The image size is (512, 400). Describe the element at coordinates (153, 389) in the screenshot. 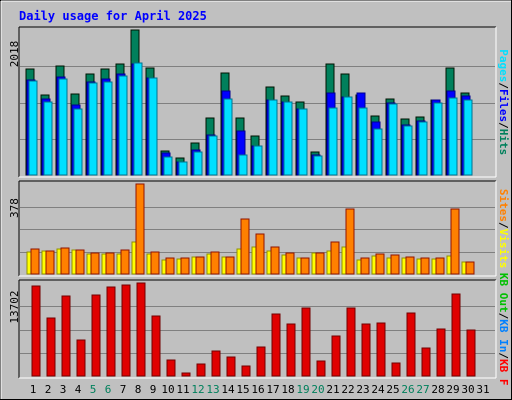

I see `day-label: 9` at that location.